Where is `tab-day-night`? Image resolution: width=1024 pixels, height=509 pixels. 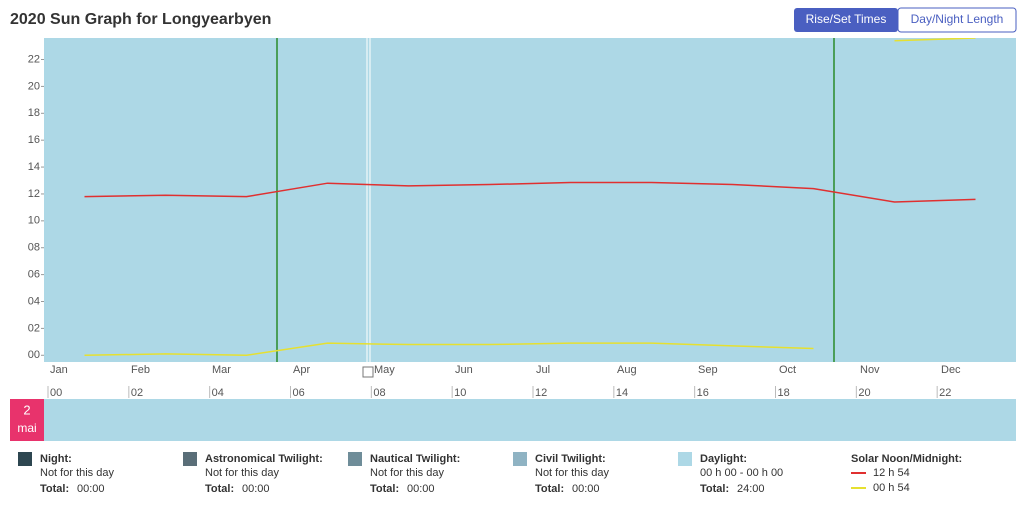
tab-day-night is located at coordinates (957, 20).